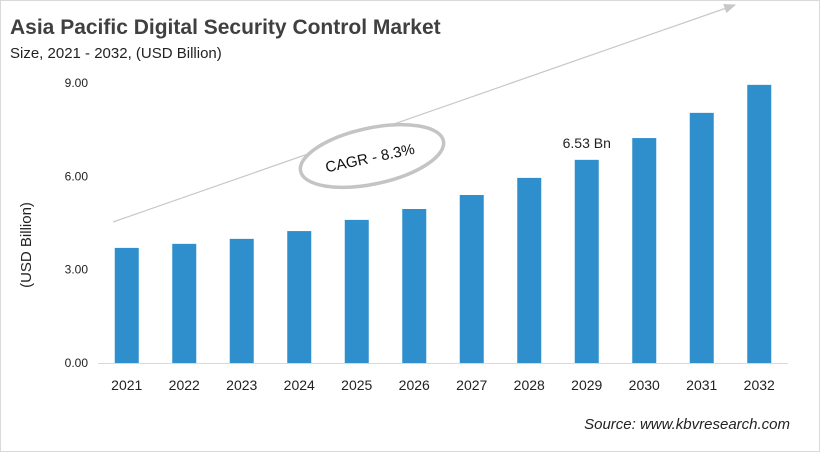 The image size is (820, 452). I want to click on bar-2026, so click(414, 286).